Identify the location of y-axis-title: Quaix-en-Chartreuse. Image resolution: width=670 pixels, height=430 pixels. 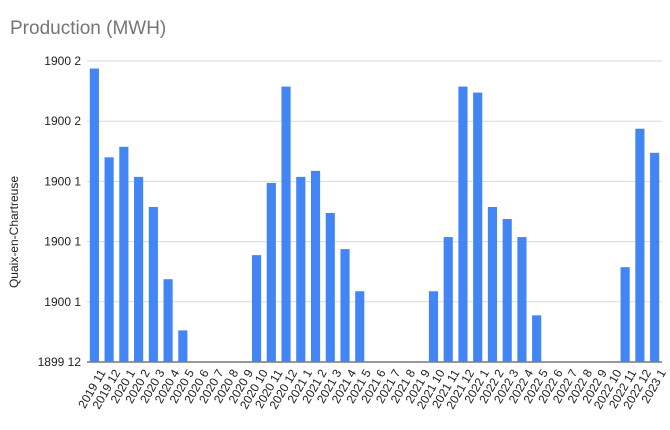
(14, 232).